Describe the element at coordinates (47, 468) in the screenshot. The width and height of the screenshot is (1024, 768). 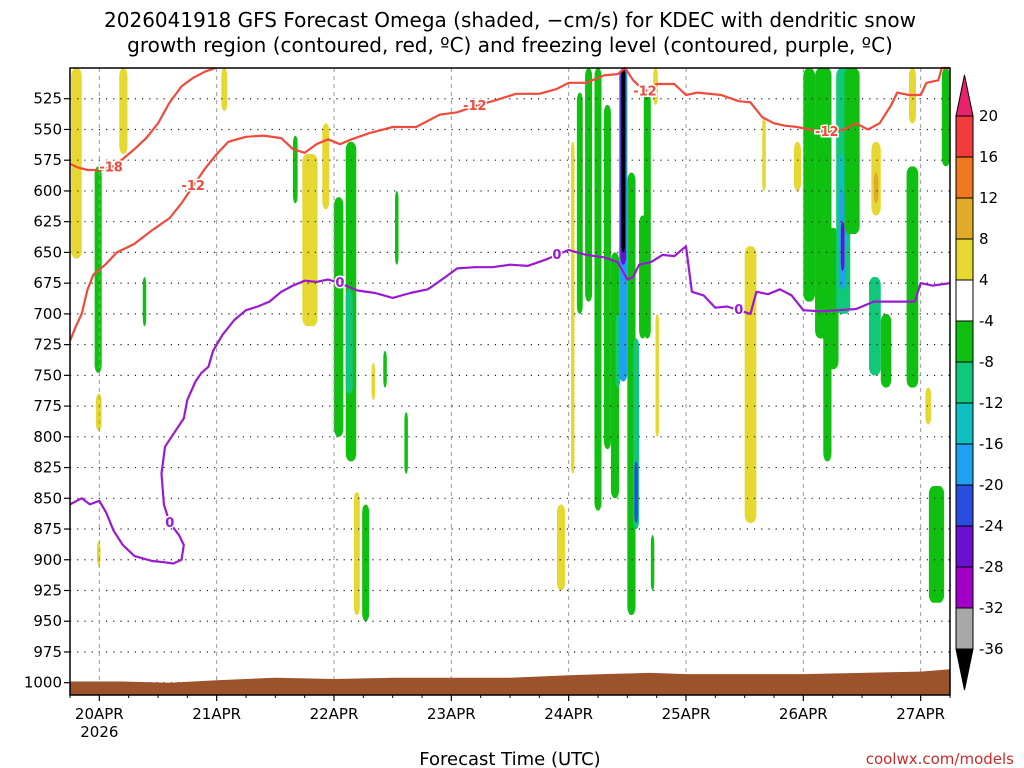
I see `y-tick-label: 825` at that location.